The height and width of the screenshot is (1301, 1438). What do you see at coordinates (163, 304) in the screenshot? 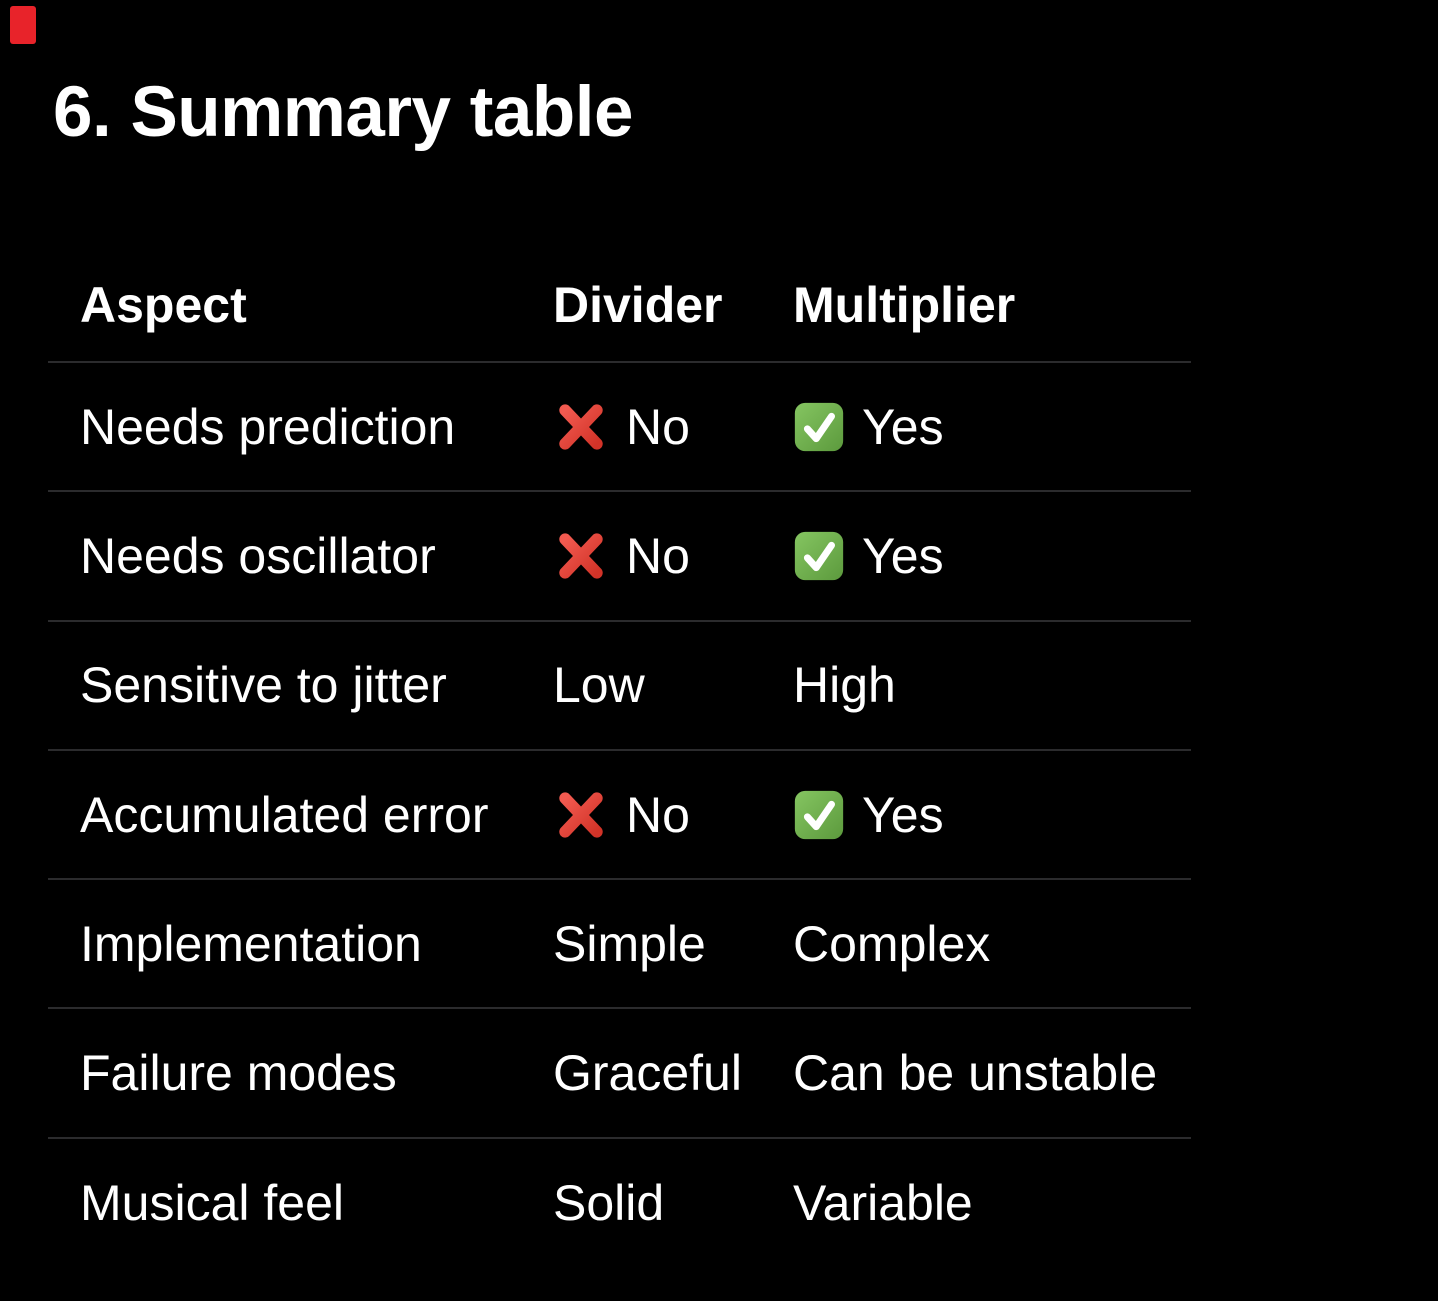
I see `column-header-aspect: Aspect` at bounding box center [163, 304].